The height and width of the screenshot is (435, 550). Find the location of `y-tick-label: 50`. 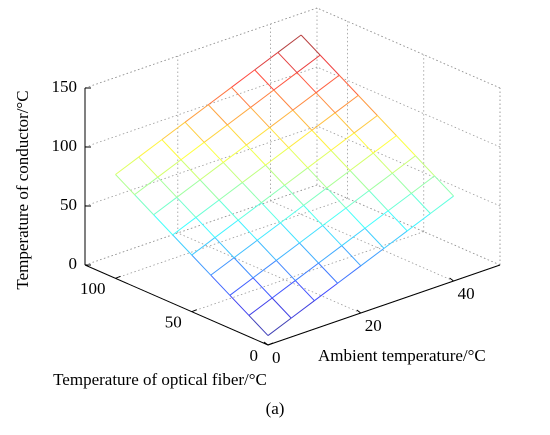

y-tick-label: 50 is located at coordinates (173, 322).